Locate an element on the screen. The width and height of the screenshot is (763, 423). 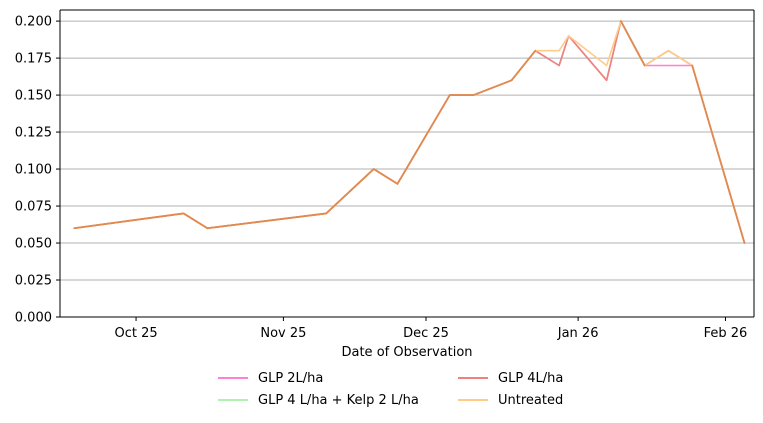
legend-label-glp-kelp: GLP 4 L/ha + Kelp 2 L/ha is located at coordinates (338, 400).